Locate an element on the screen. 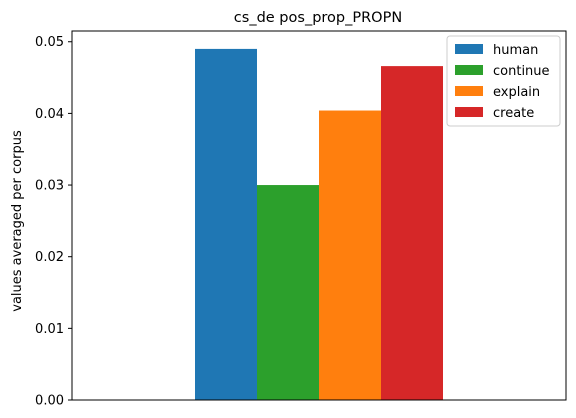 The height and width of the screenshot is (418, 576). y-tick-label: 0.05 is located at coordinates (49, 42).